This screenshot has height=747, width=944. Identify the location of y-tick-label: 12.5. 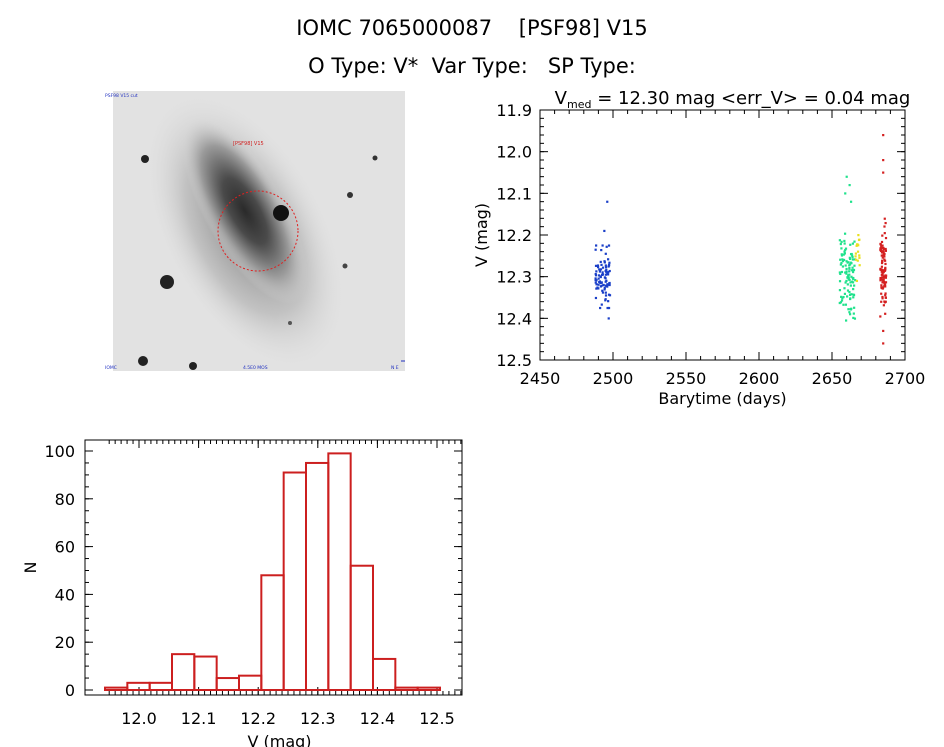
(514, 360).